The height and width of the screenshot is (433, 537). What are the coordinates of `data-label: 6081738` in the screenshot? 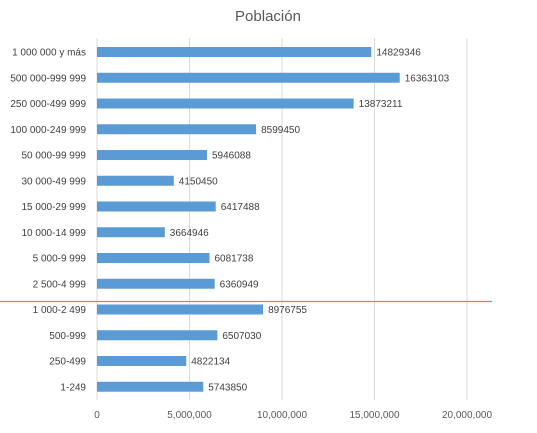 It's located at (234, 259).